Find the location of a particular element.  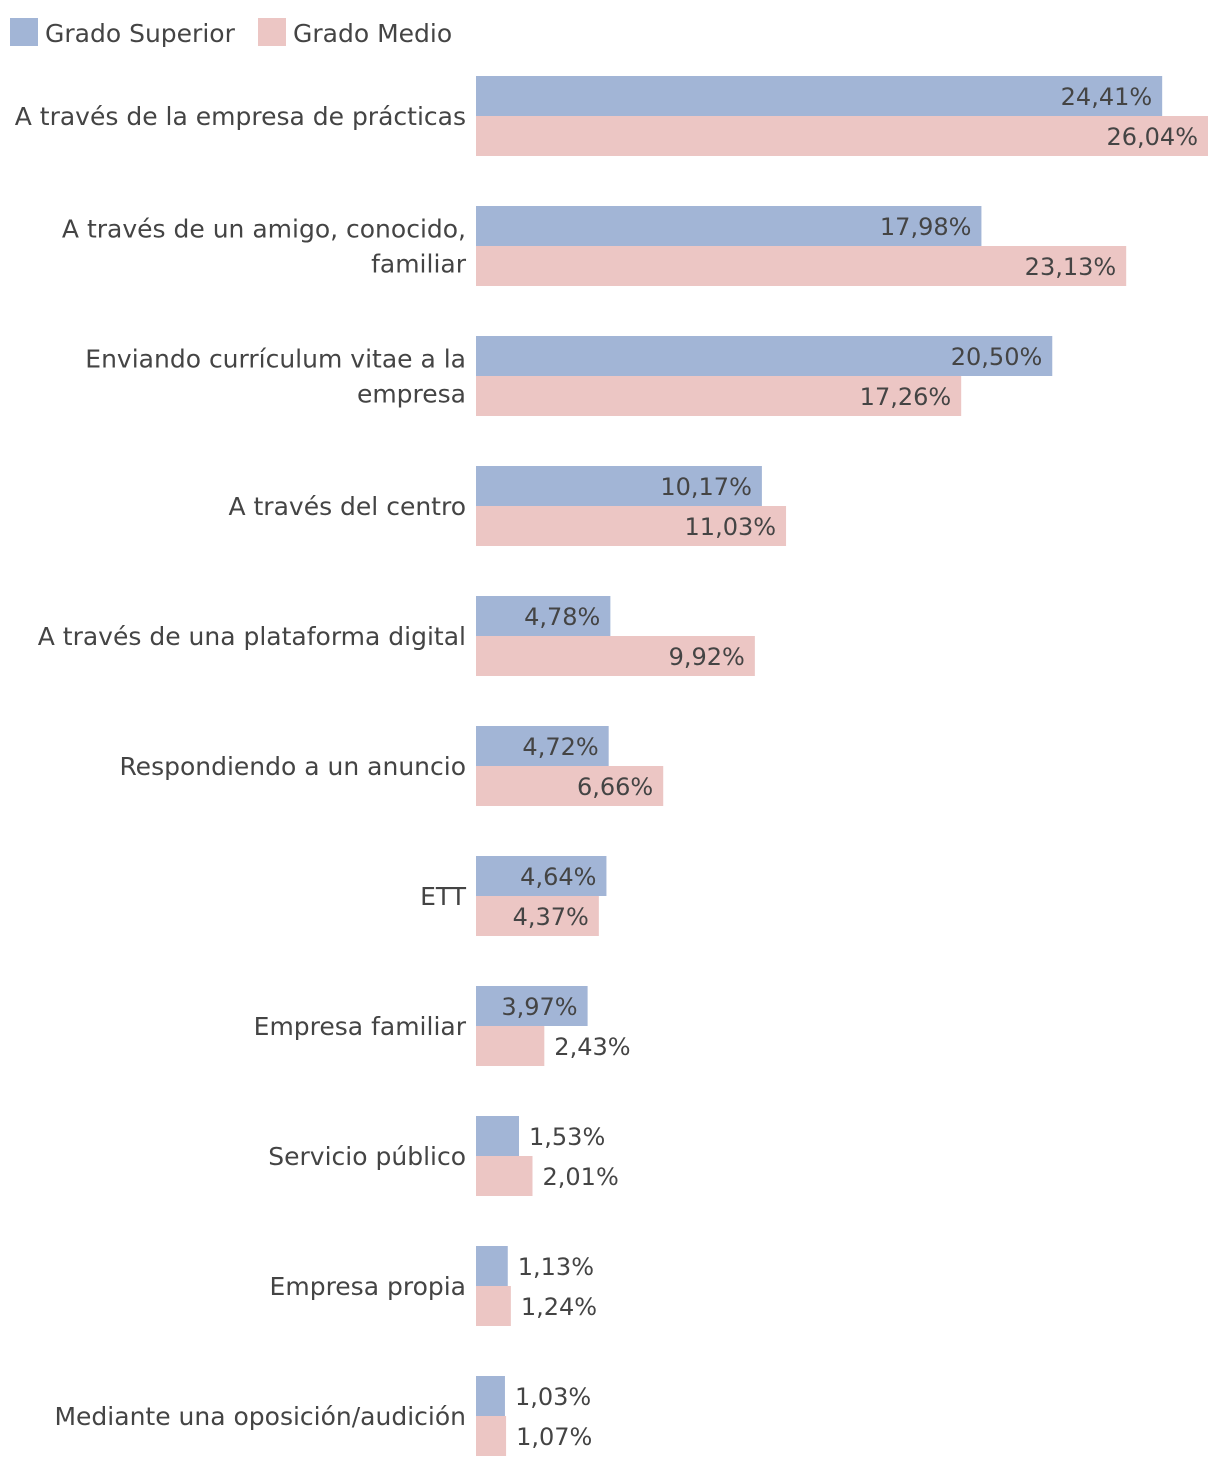

value-label-0-10: 1,03% is located at coordinates (553, 1397).